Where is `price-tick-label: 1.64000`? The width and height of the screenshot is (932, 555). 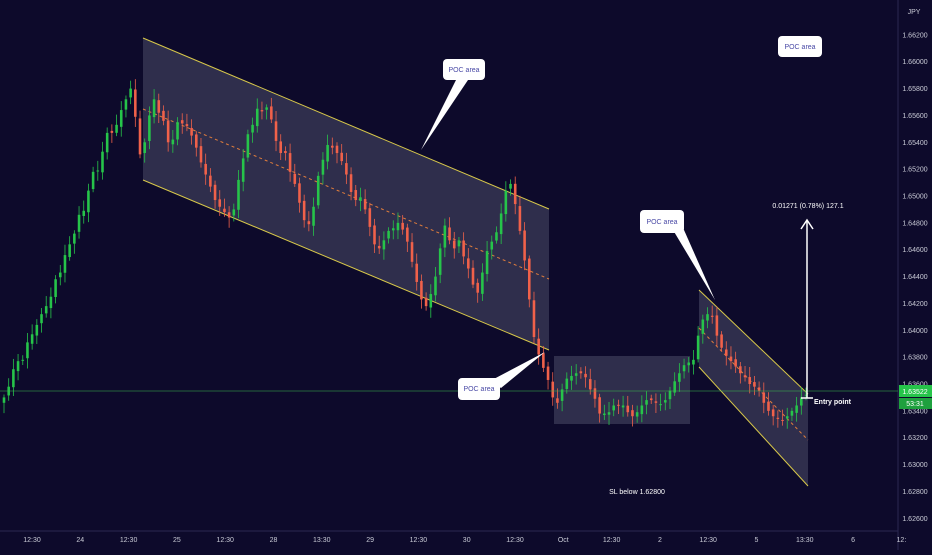 price-tick-label: 1.64000 is located at coordinates (914, 331).